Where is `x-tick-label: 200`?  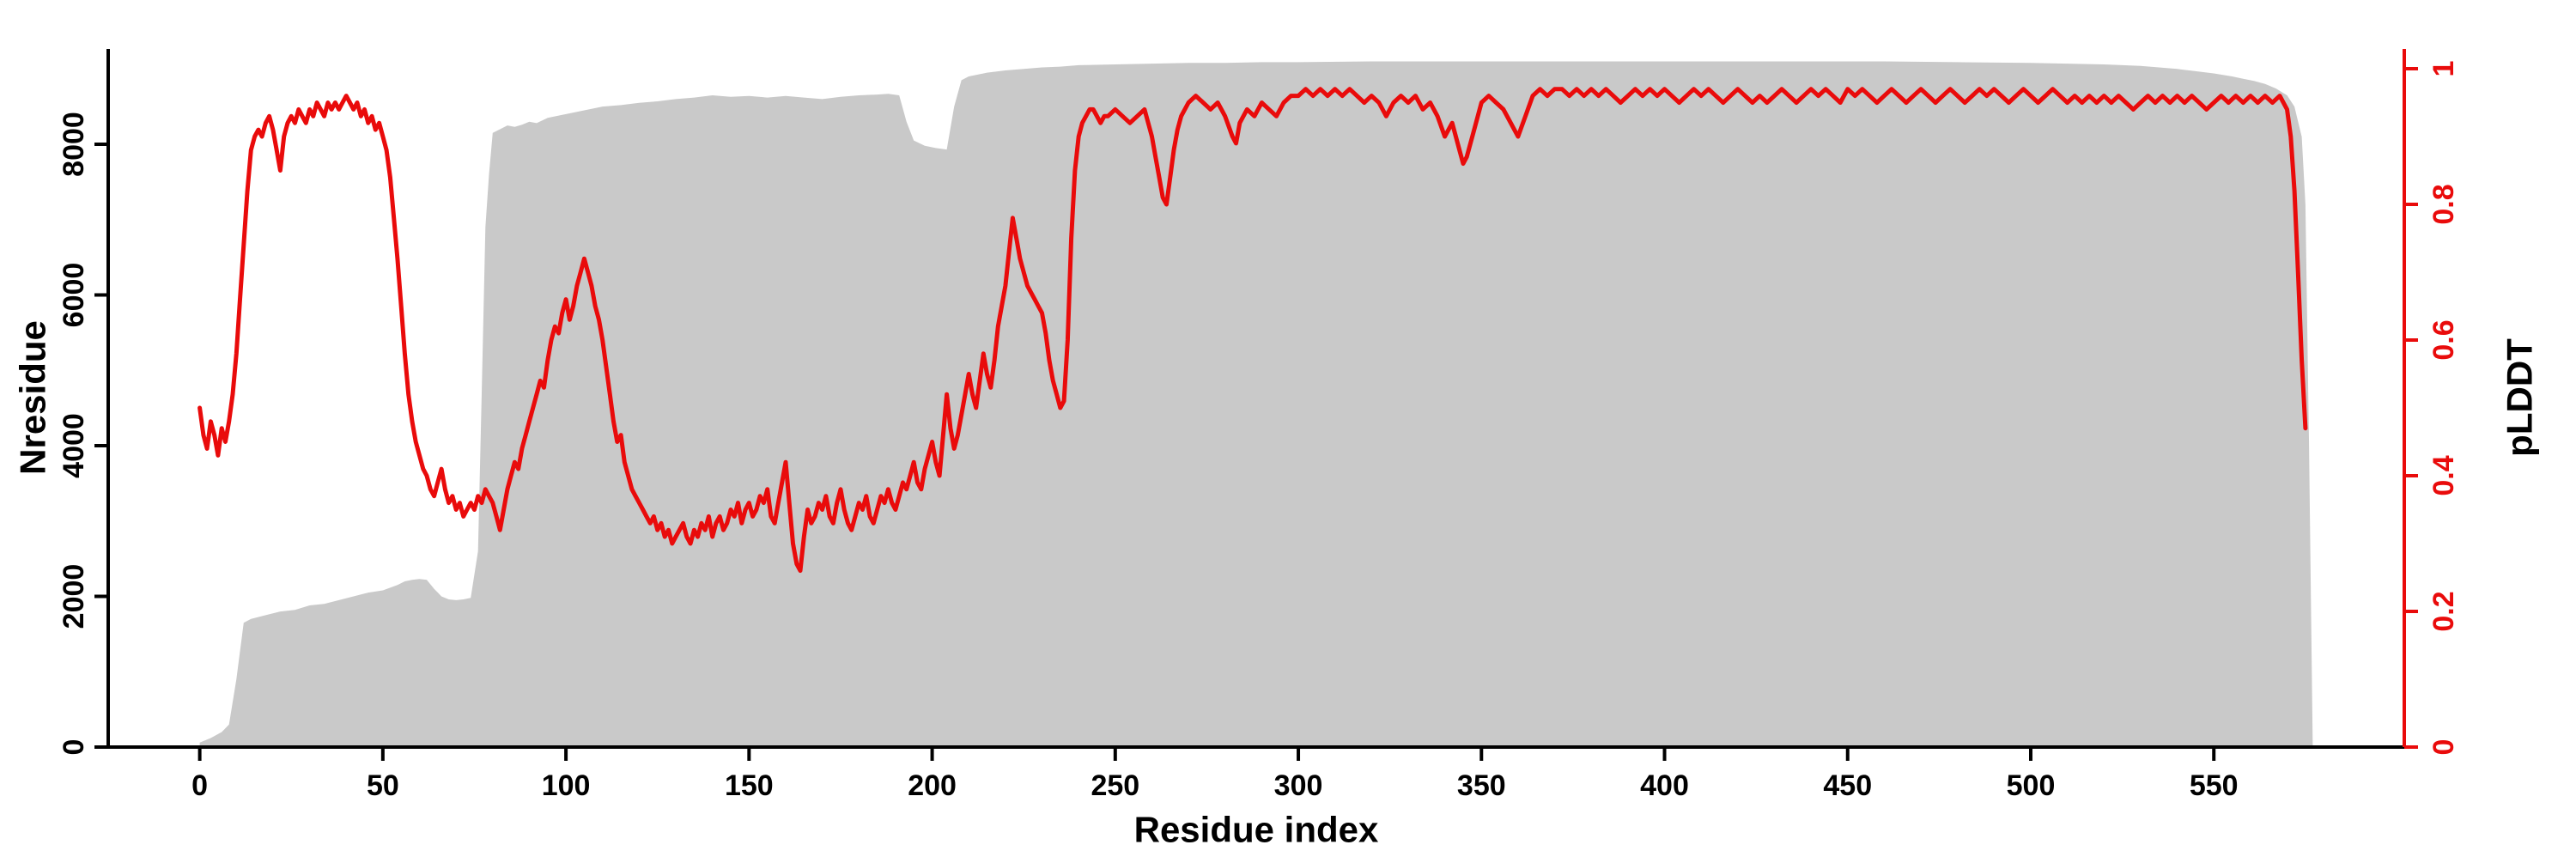
x-tick-label: 200 is located at coordinates (932, 786).